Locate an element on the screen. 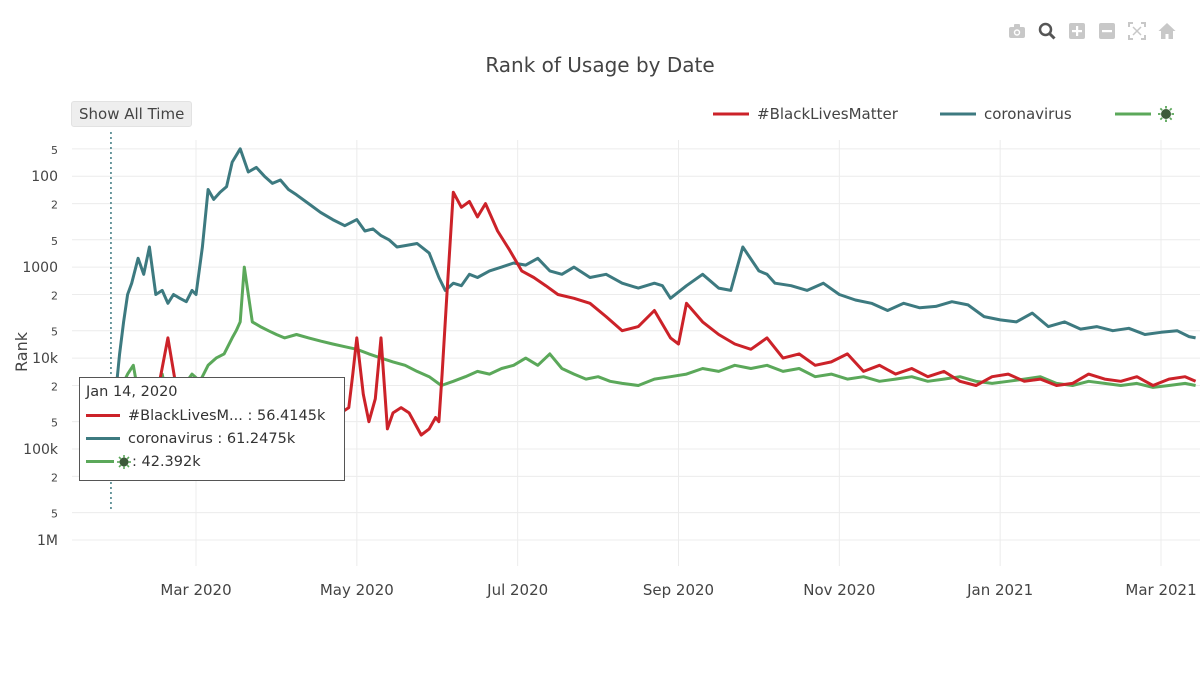  y-tick-label: 1000 is located at coordinates (40, 268).